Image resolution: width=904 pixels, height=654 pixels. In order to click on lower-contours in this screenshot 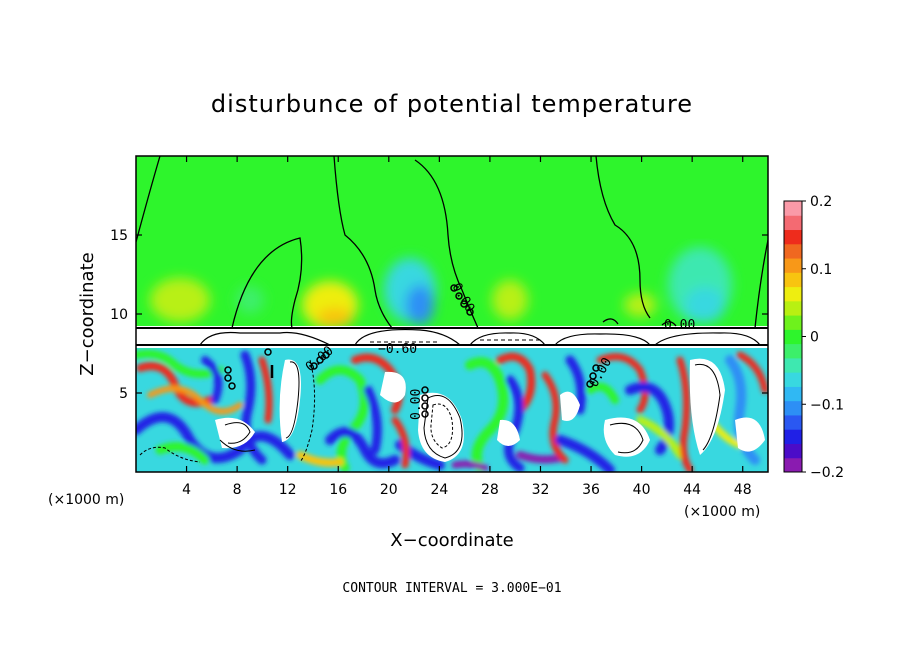, I will do `click(430, 411)`.